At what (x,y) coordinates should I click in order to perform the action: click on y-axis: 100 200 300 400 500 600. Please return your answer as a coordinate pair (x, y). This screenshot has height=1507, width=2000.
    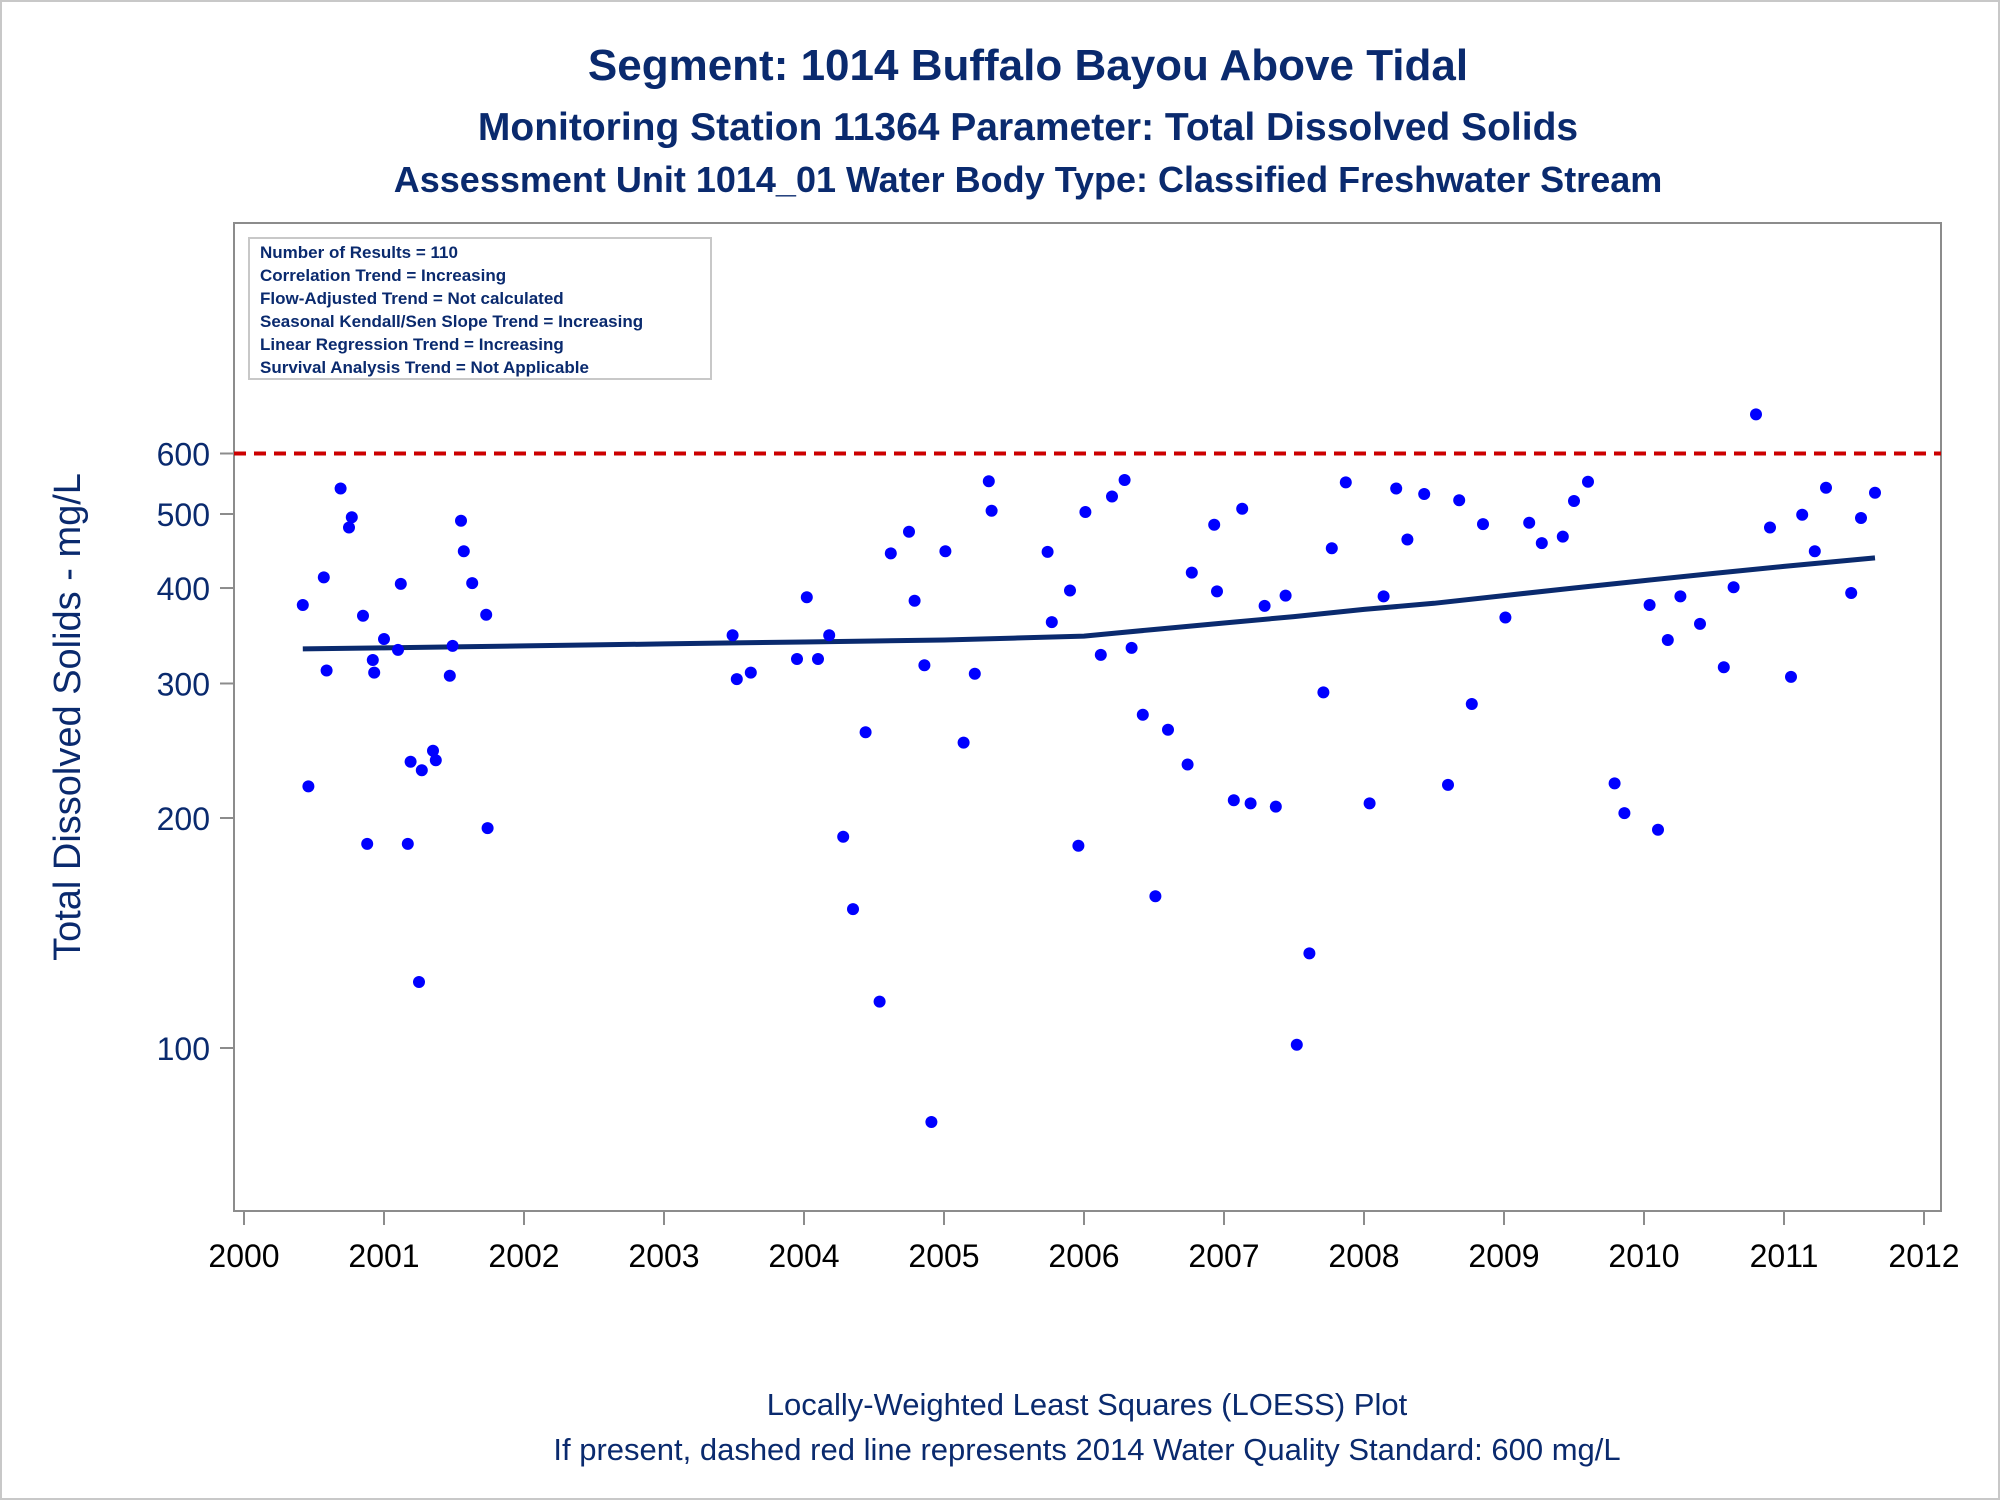
    Looking at the image, I should click on (195, 751).